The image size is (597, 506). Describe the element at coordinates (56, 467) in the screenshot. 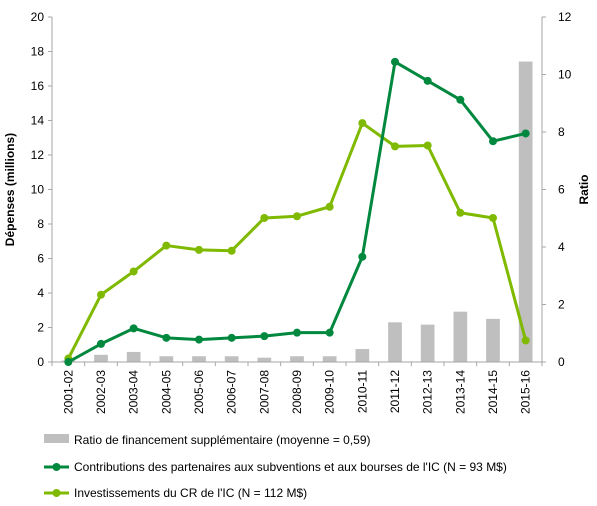

I see `legend-marker-contributions` at that location.